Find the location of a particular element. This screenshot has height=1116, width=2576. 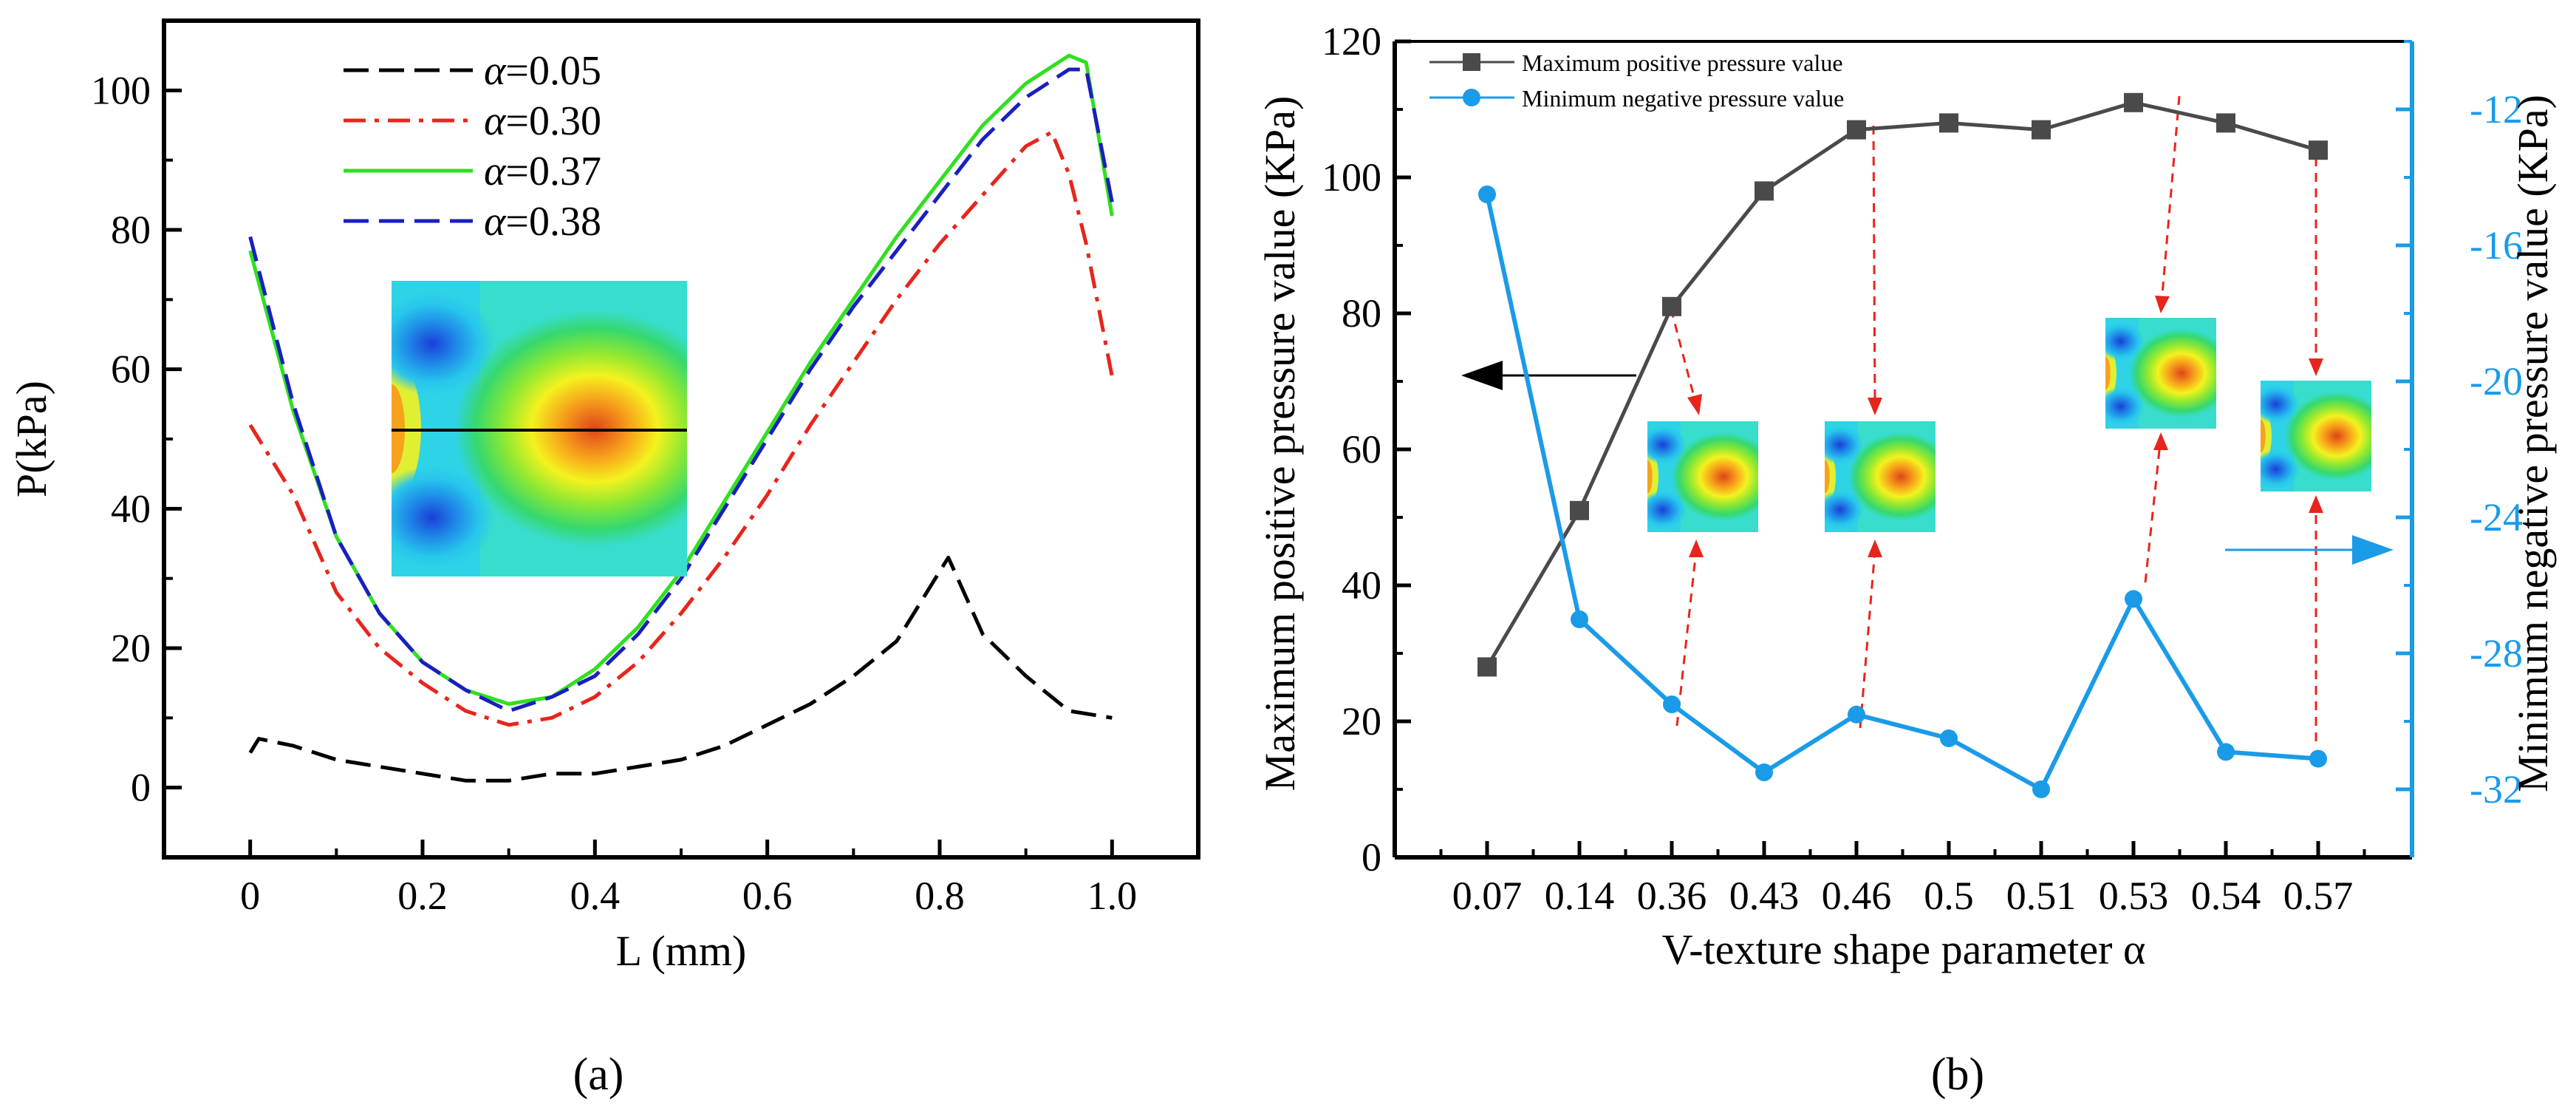

panel-b-x-axis-title: V-texture shape parameter α is located at coordinates (1904, 949).